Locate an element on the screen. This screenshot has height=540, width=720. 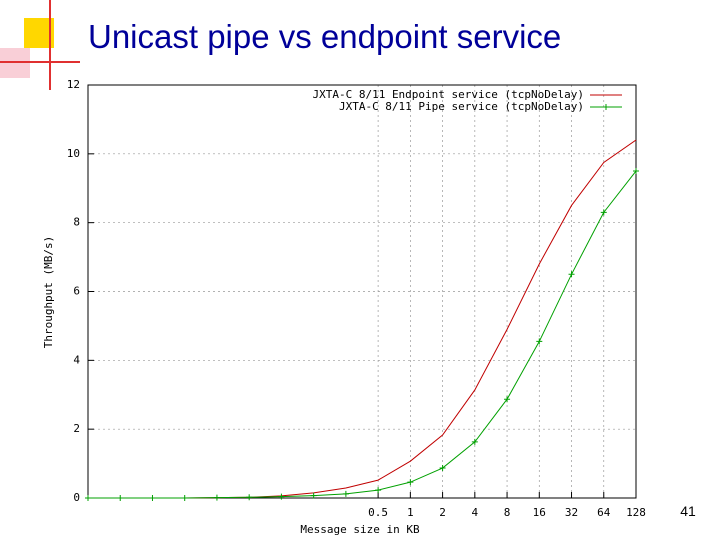
y-tick-label: 4 is located at coordinates (76, 359).